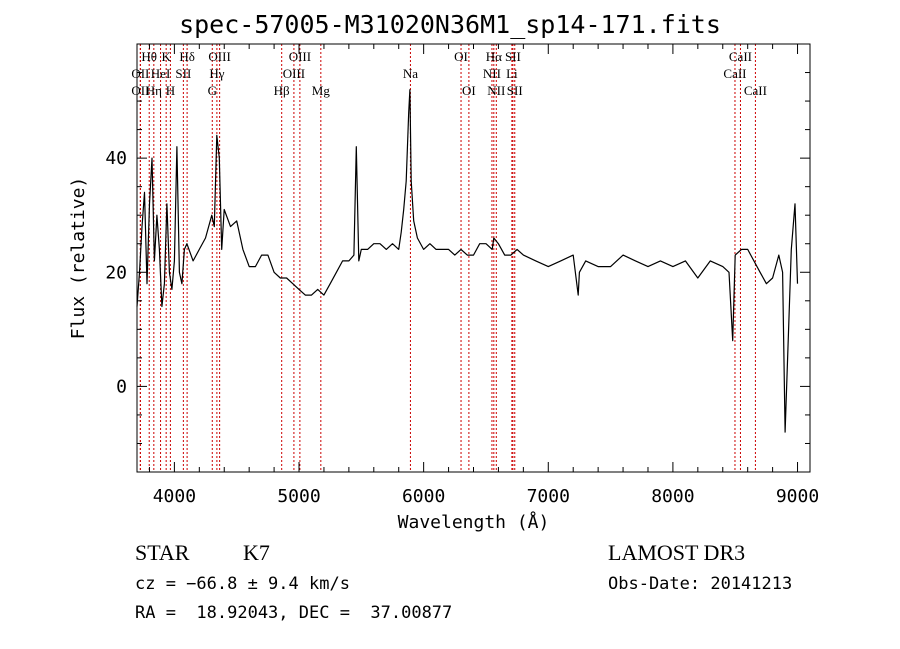 Image resolution: width=900 pixels, height=649 pixels. What do you see at coordinates (216, 73) in the screenshot?
I see `marker-label: Hγ` at bounding box center [216, 73].